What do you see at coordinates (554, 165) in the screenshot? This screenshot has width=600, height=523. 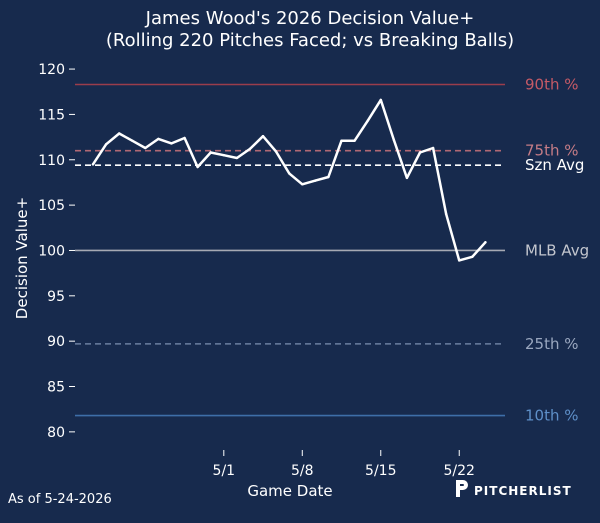 I see `reference-label: Szn Avg` at bounding box center [554, 165].